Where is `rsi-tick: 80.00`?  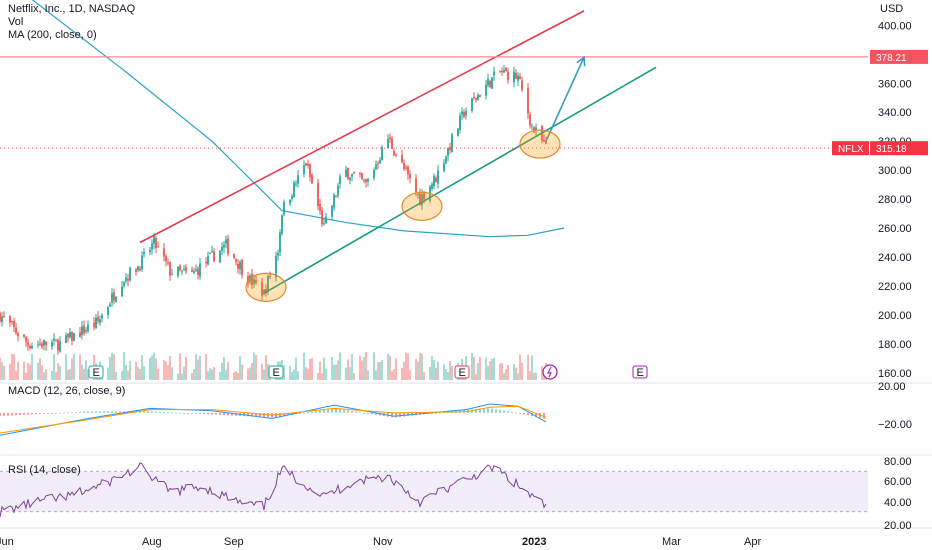 rsi-tick: 80.00 is located at coordinates (898, 462).